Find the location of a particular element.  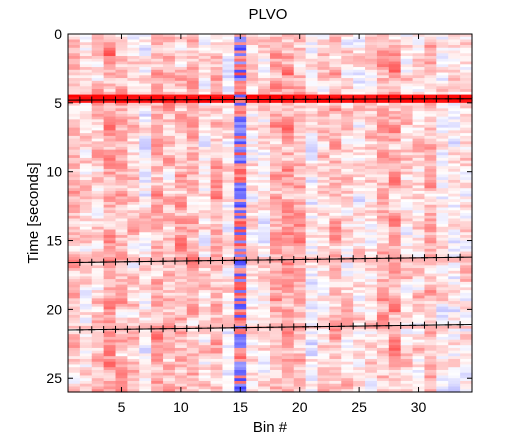

x-tick-label: 10 is located at coordinates (181, 407).